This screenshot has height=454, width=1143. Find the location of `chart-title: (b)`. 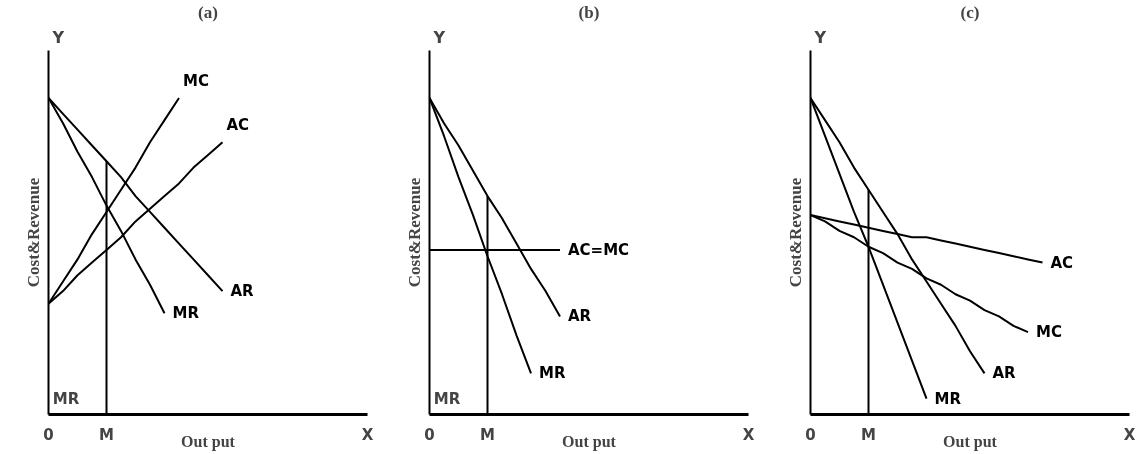

chart-title: (b) is located at coordinates (589, 12).